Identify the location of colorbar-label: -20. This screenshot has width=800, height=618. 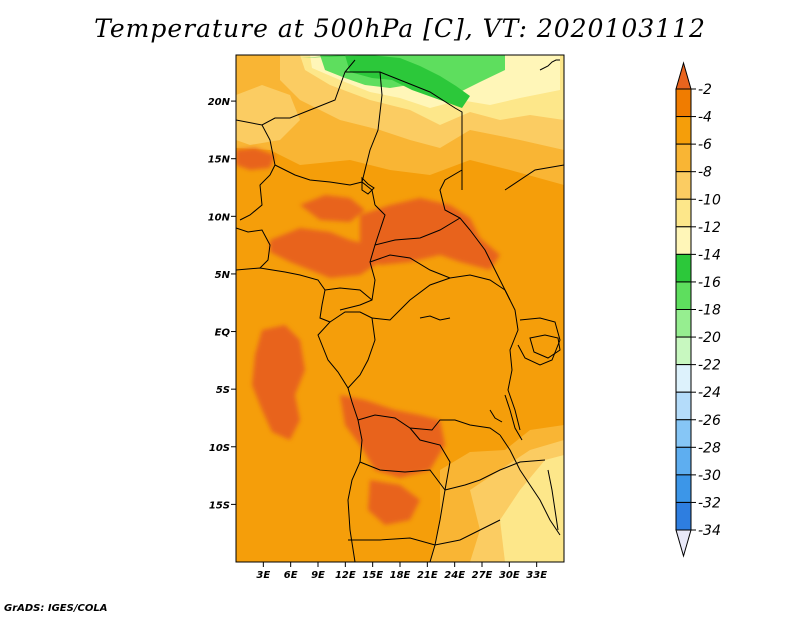
(709, 338).